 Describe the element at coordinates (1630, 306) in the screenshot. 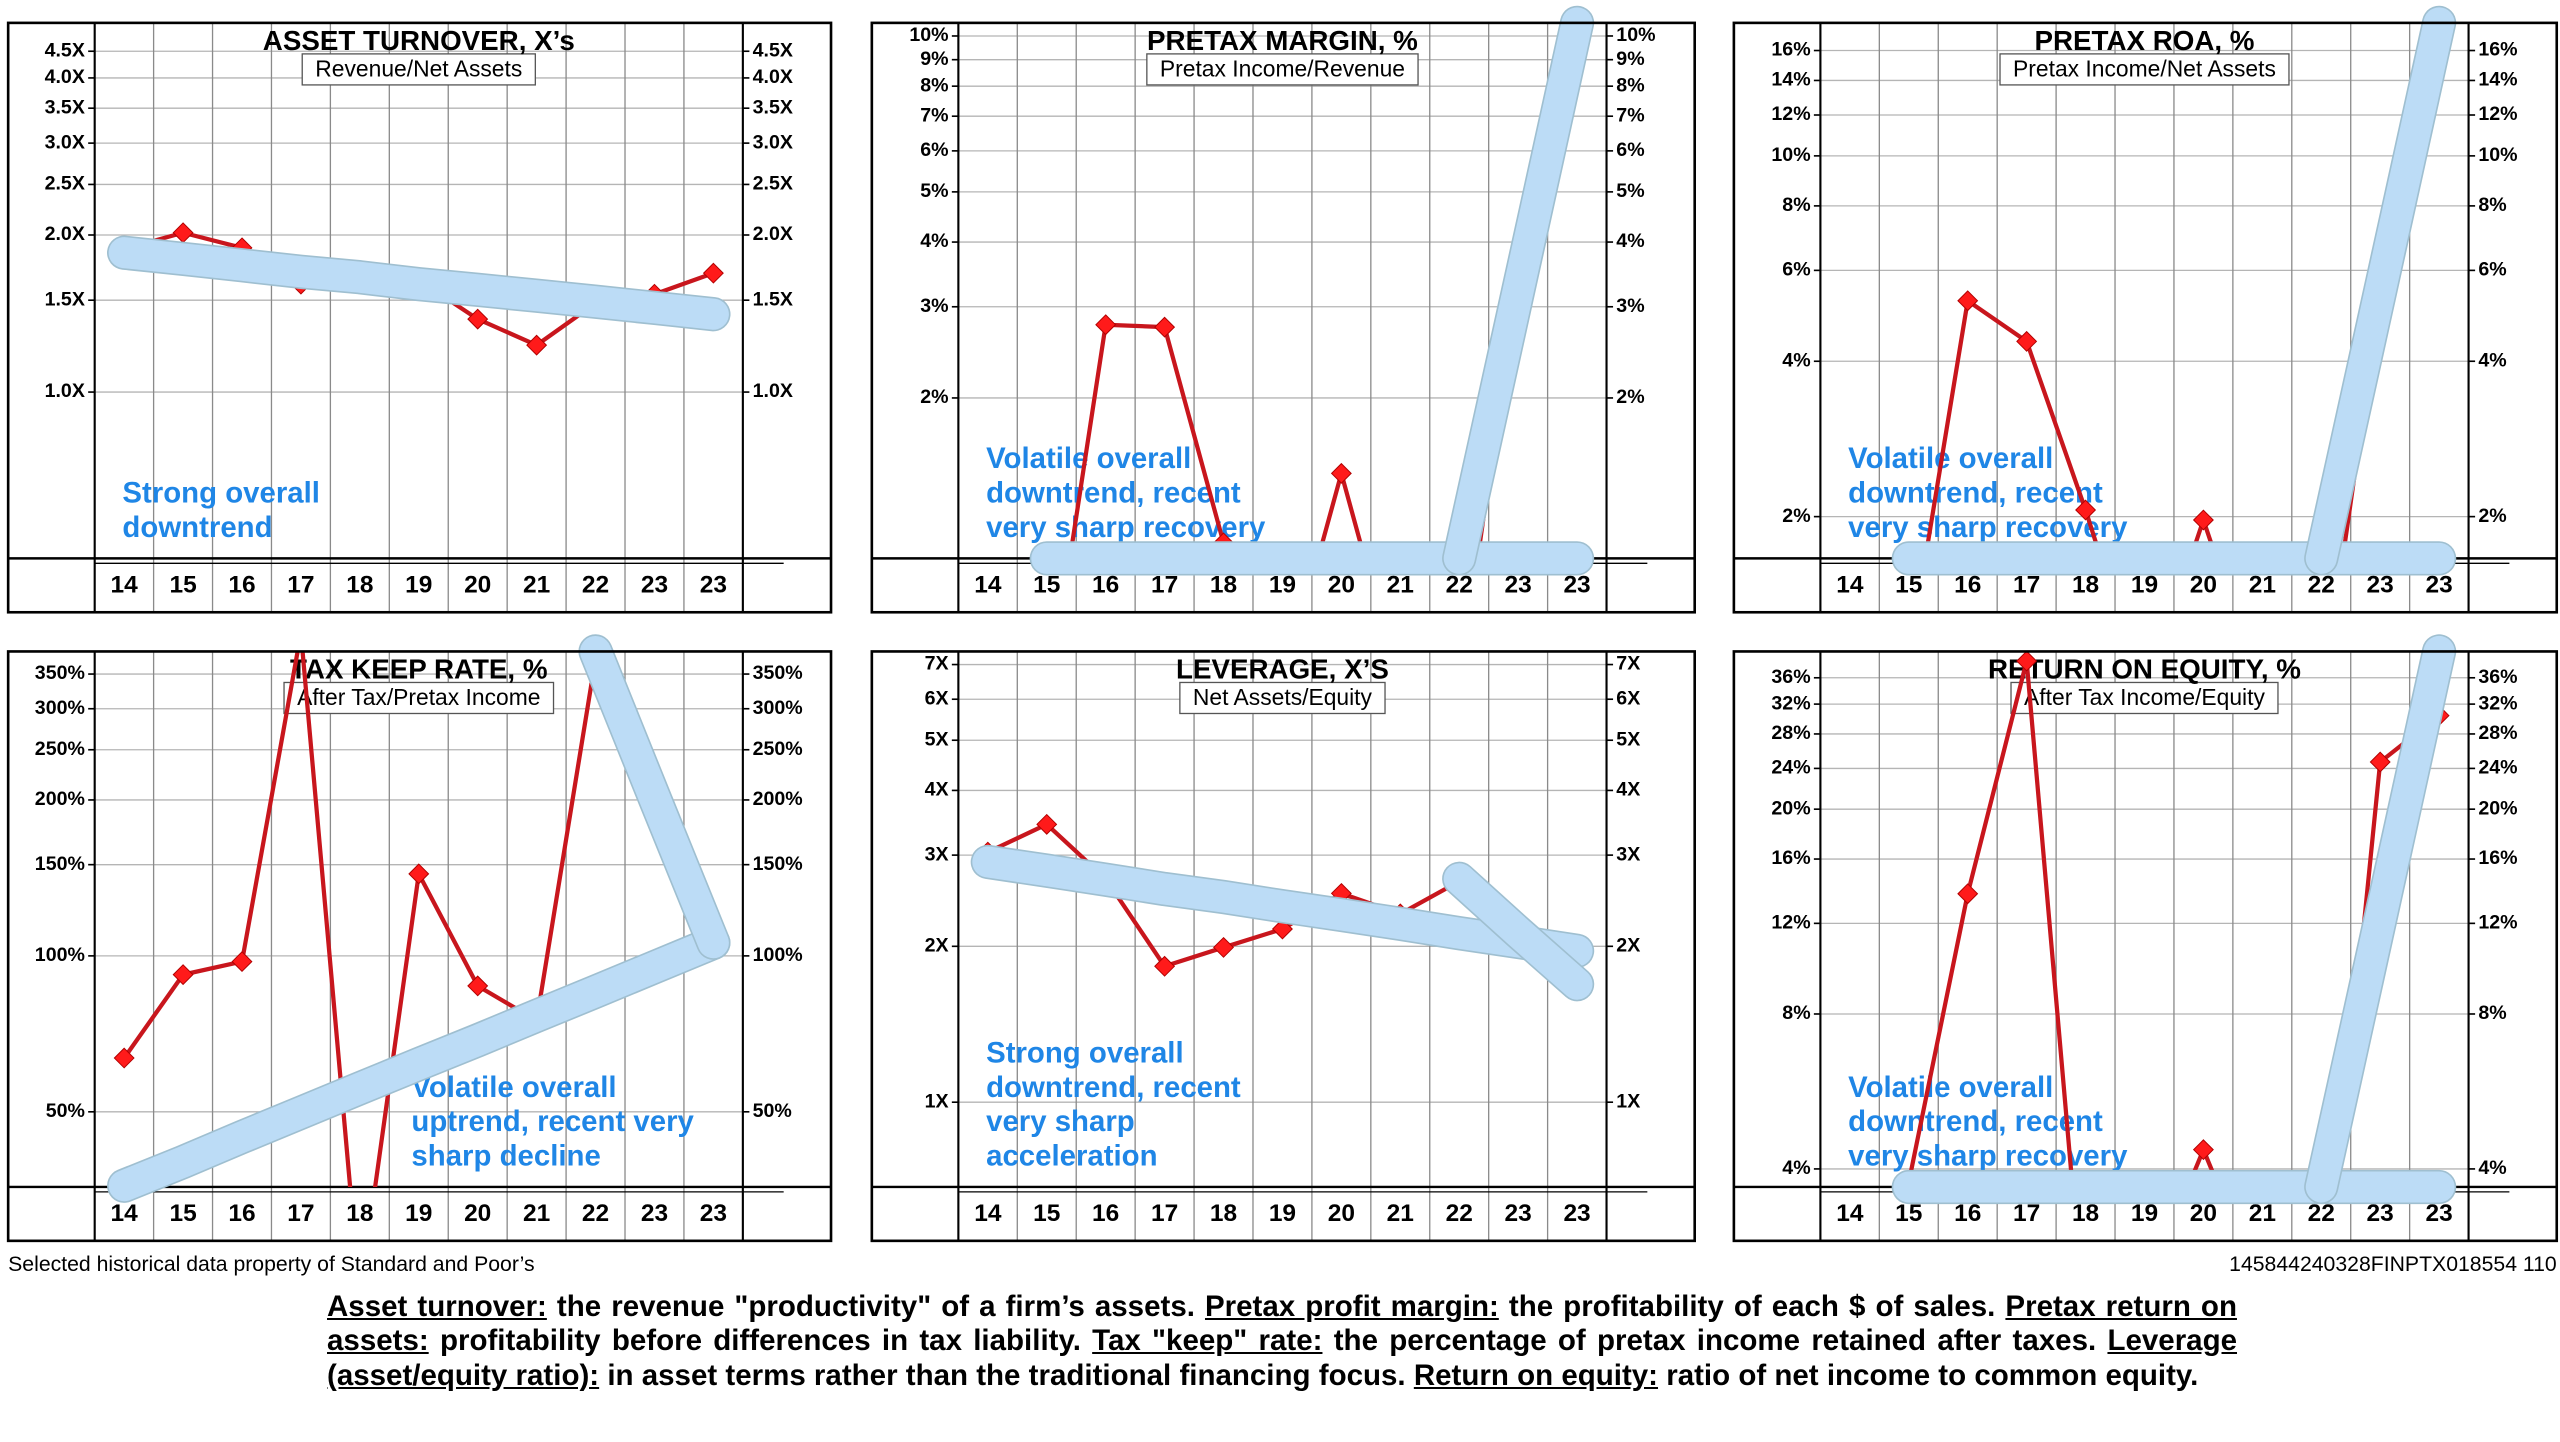

I see `y2-tick-label: 3%` at that location.